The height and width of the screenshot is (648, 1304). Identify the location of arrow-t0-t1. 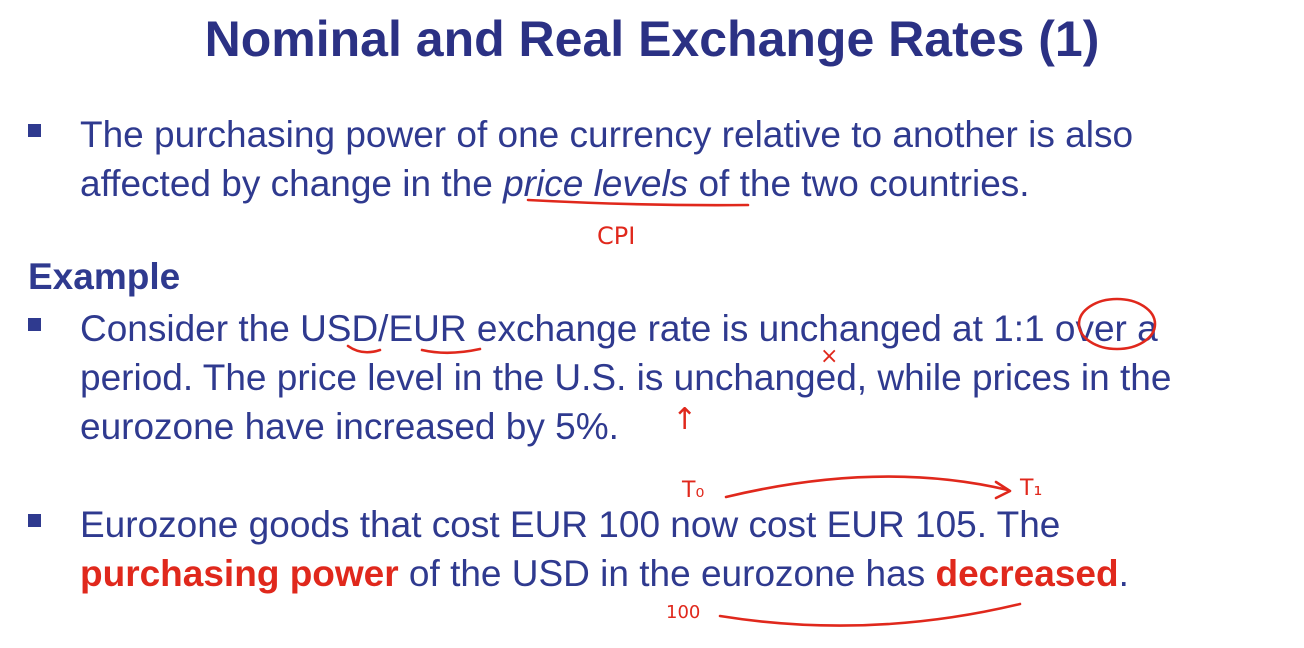
(867, 487).